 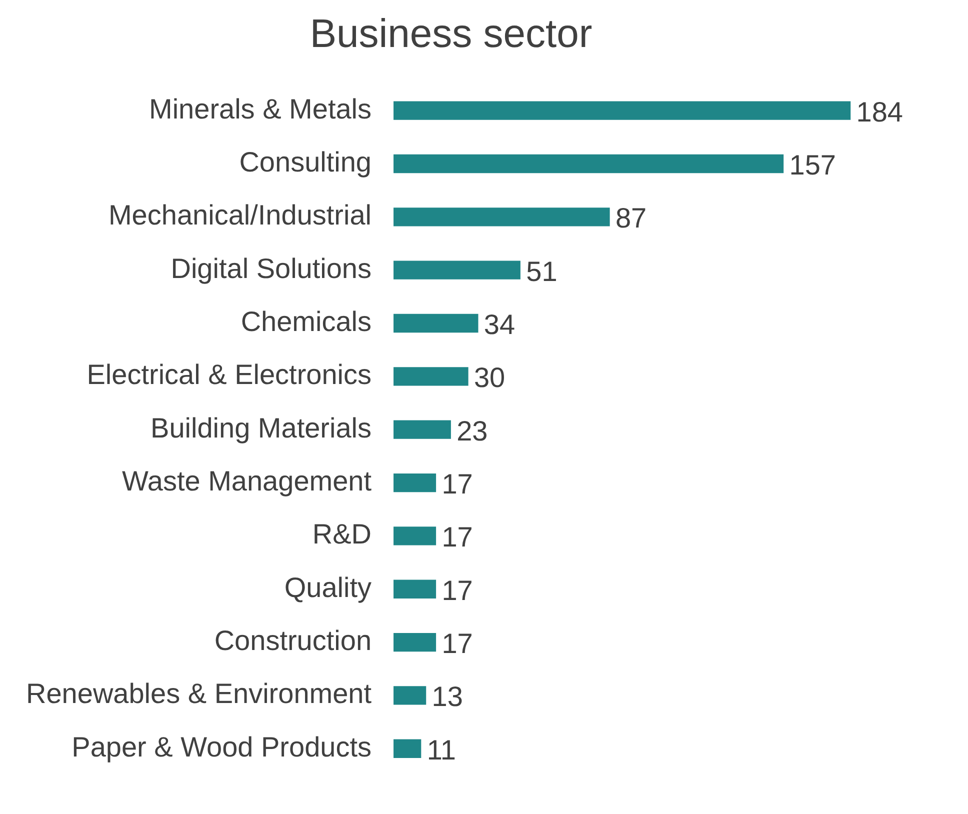 What do you see at coordinates (222, 746) in the screenshot?
I see `y-tick-label: Paper & Wood Products` at bounding box center [222, 746].